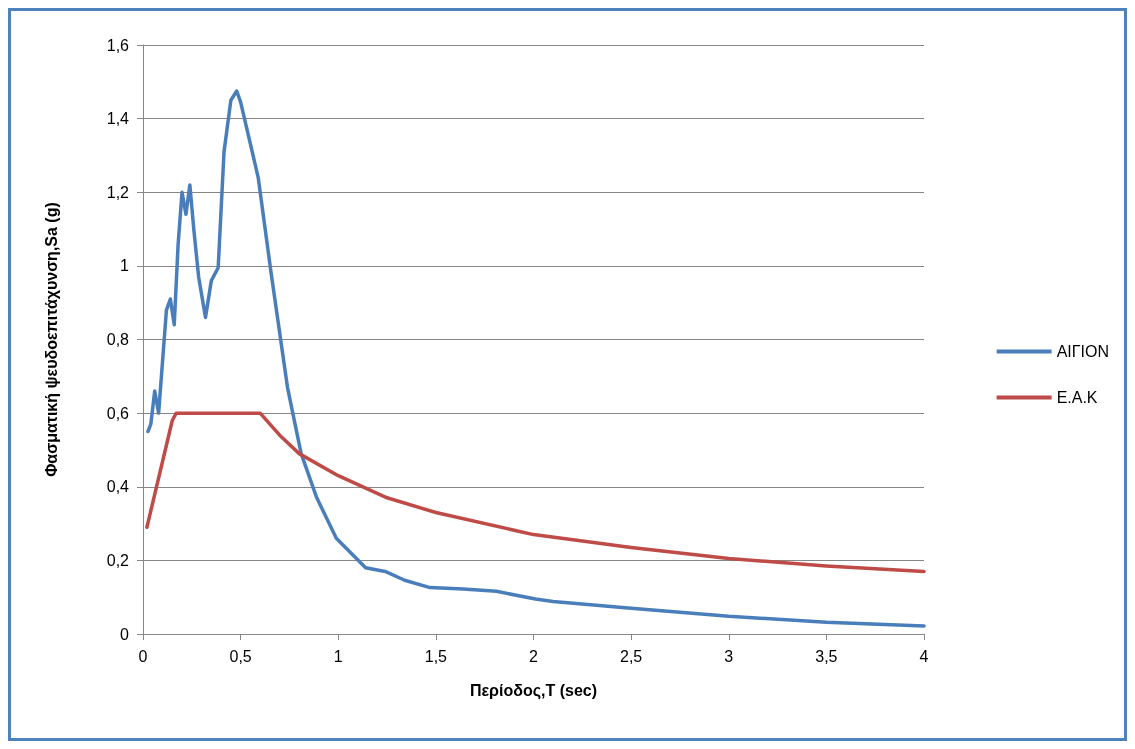 Image resolution: width=1135 pixels, height=749 pixels. Describe the element at coordinates (240, 656) in the screenshot. I see `x-tick-label: 0,5` at that location.